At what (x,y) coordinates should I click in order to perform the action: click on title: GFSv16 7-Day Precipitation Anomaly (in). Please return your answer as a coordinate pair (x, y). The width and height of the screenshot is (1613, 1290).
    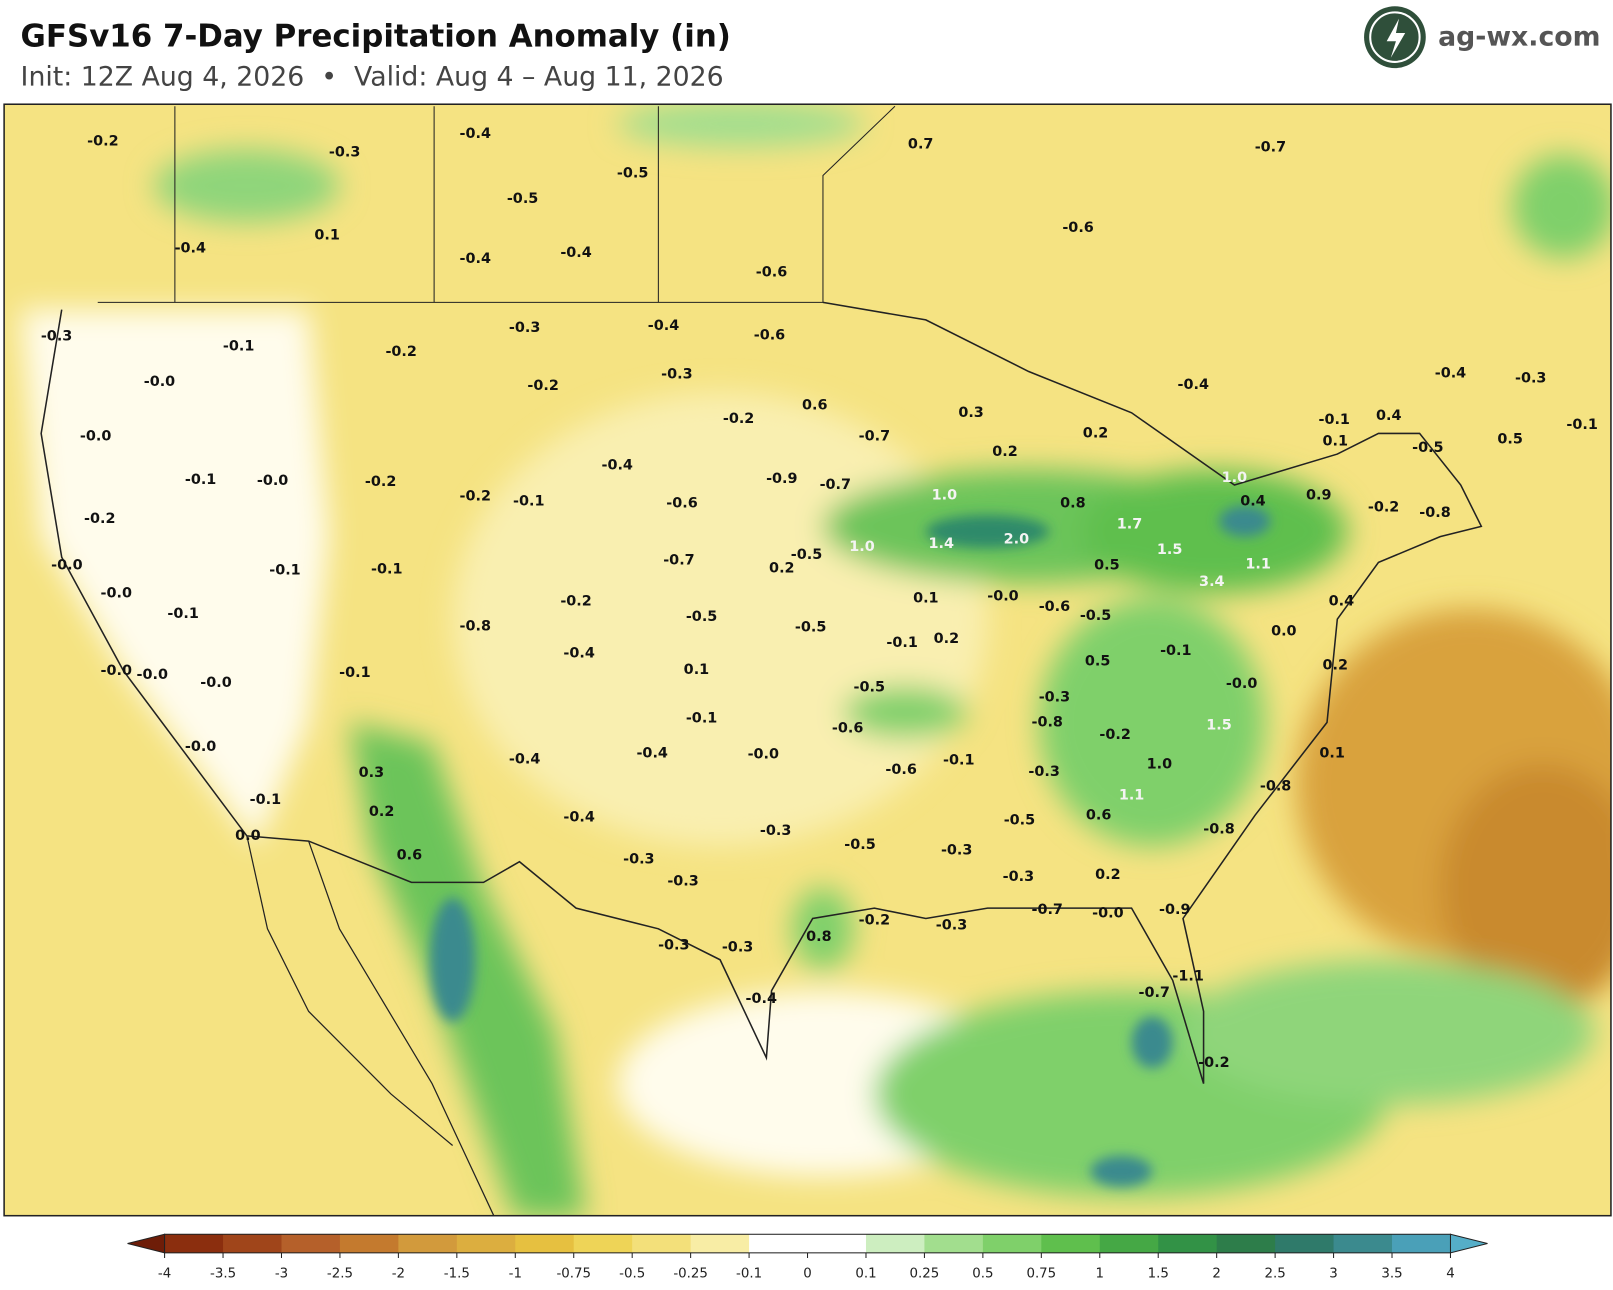
    Looking at the image, I should click on (376, 36).